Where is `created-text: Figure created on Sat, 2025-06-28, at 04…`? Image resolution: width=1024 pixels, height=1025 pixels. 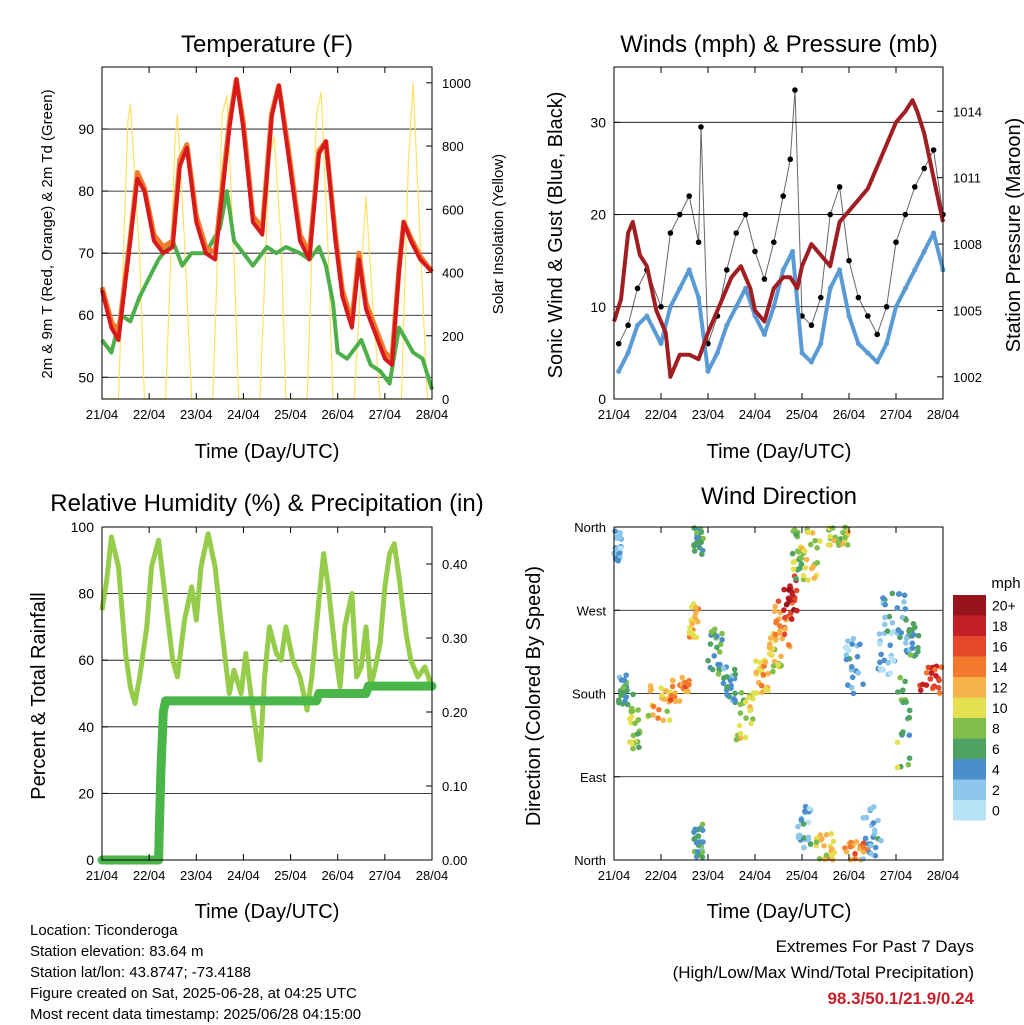 created-text: Figure created on Sat, 2025-06-28, at 04… is located at coordinates (193, 993).